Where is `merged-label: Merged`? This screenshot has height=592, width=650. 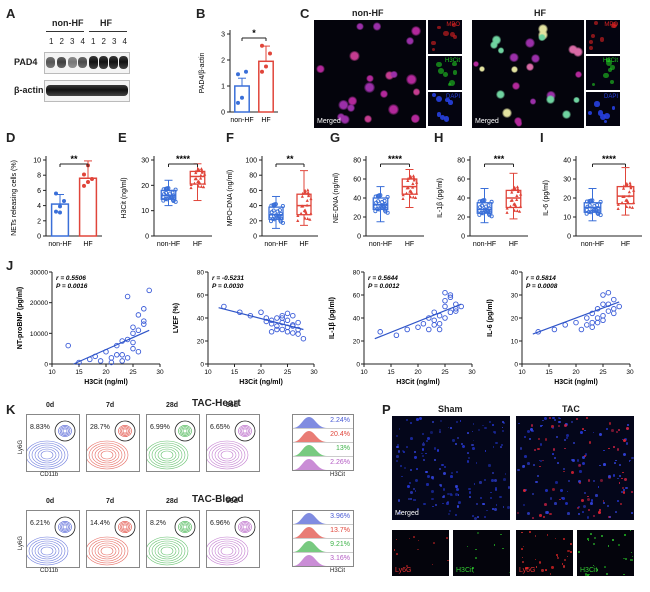
merged-label: Merged is located at coordinates (407, 513).